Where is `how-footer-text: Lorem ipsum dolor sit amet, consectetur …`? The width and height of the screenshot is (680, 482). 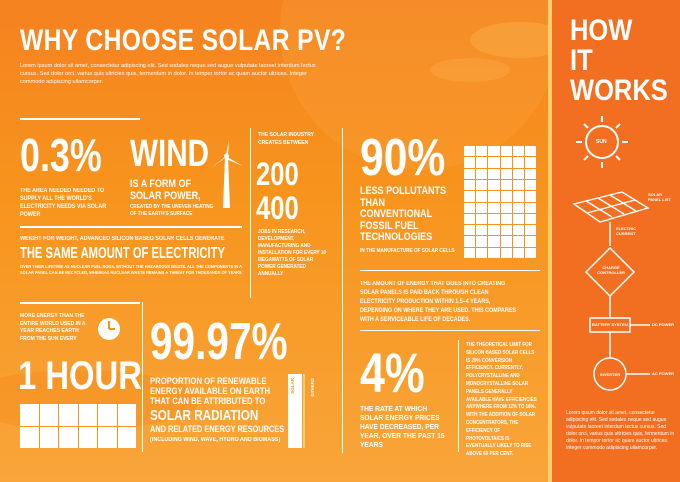
how-footer-text: Lorem ipsum dolor sit amet, consectetur … is located at coordinates (620, 430).